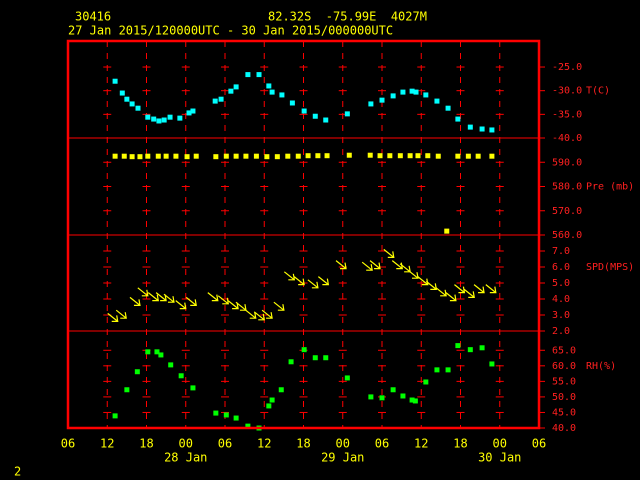 This screenshot has width=640, height=480. Describe the element at coordinates (564, 350) in the screenshot. I see `y-tick-label: 65.0` at that location.